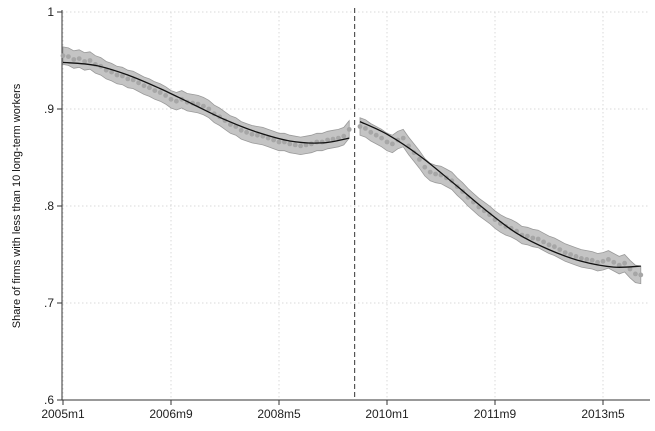  I want to click on x-tick-label: 2010m1, so click(387, 414).